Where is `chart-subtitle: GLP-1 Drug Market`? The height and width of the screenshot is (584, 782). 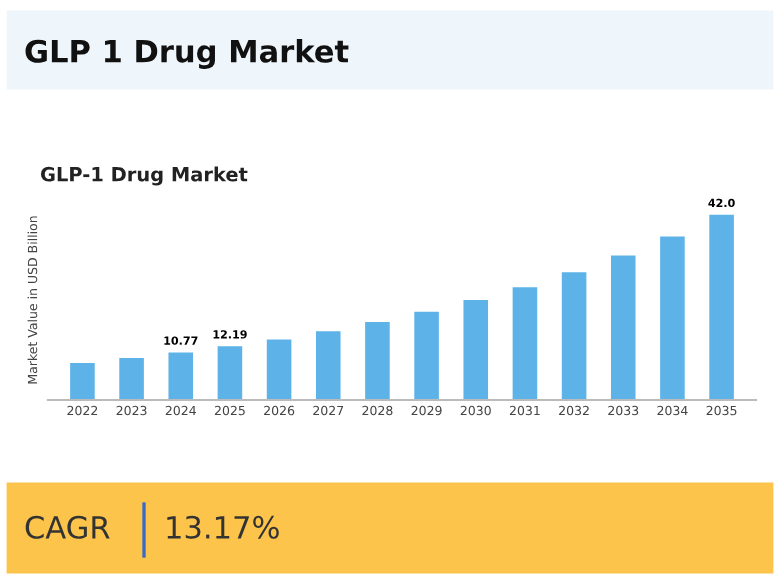
chart-subtitle: GLP-1 Drug Market is located at coordinates (144, 176).